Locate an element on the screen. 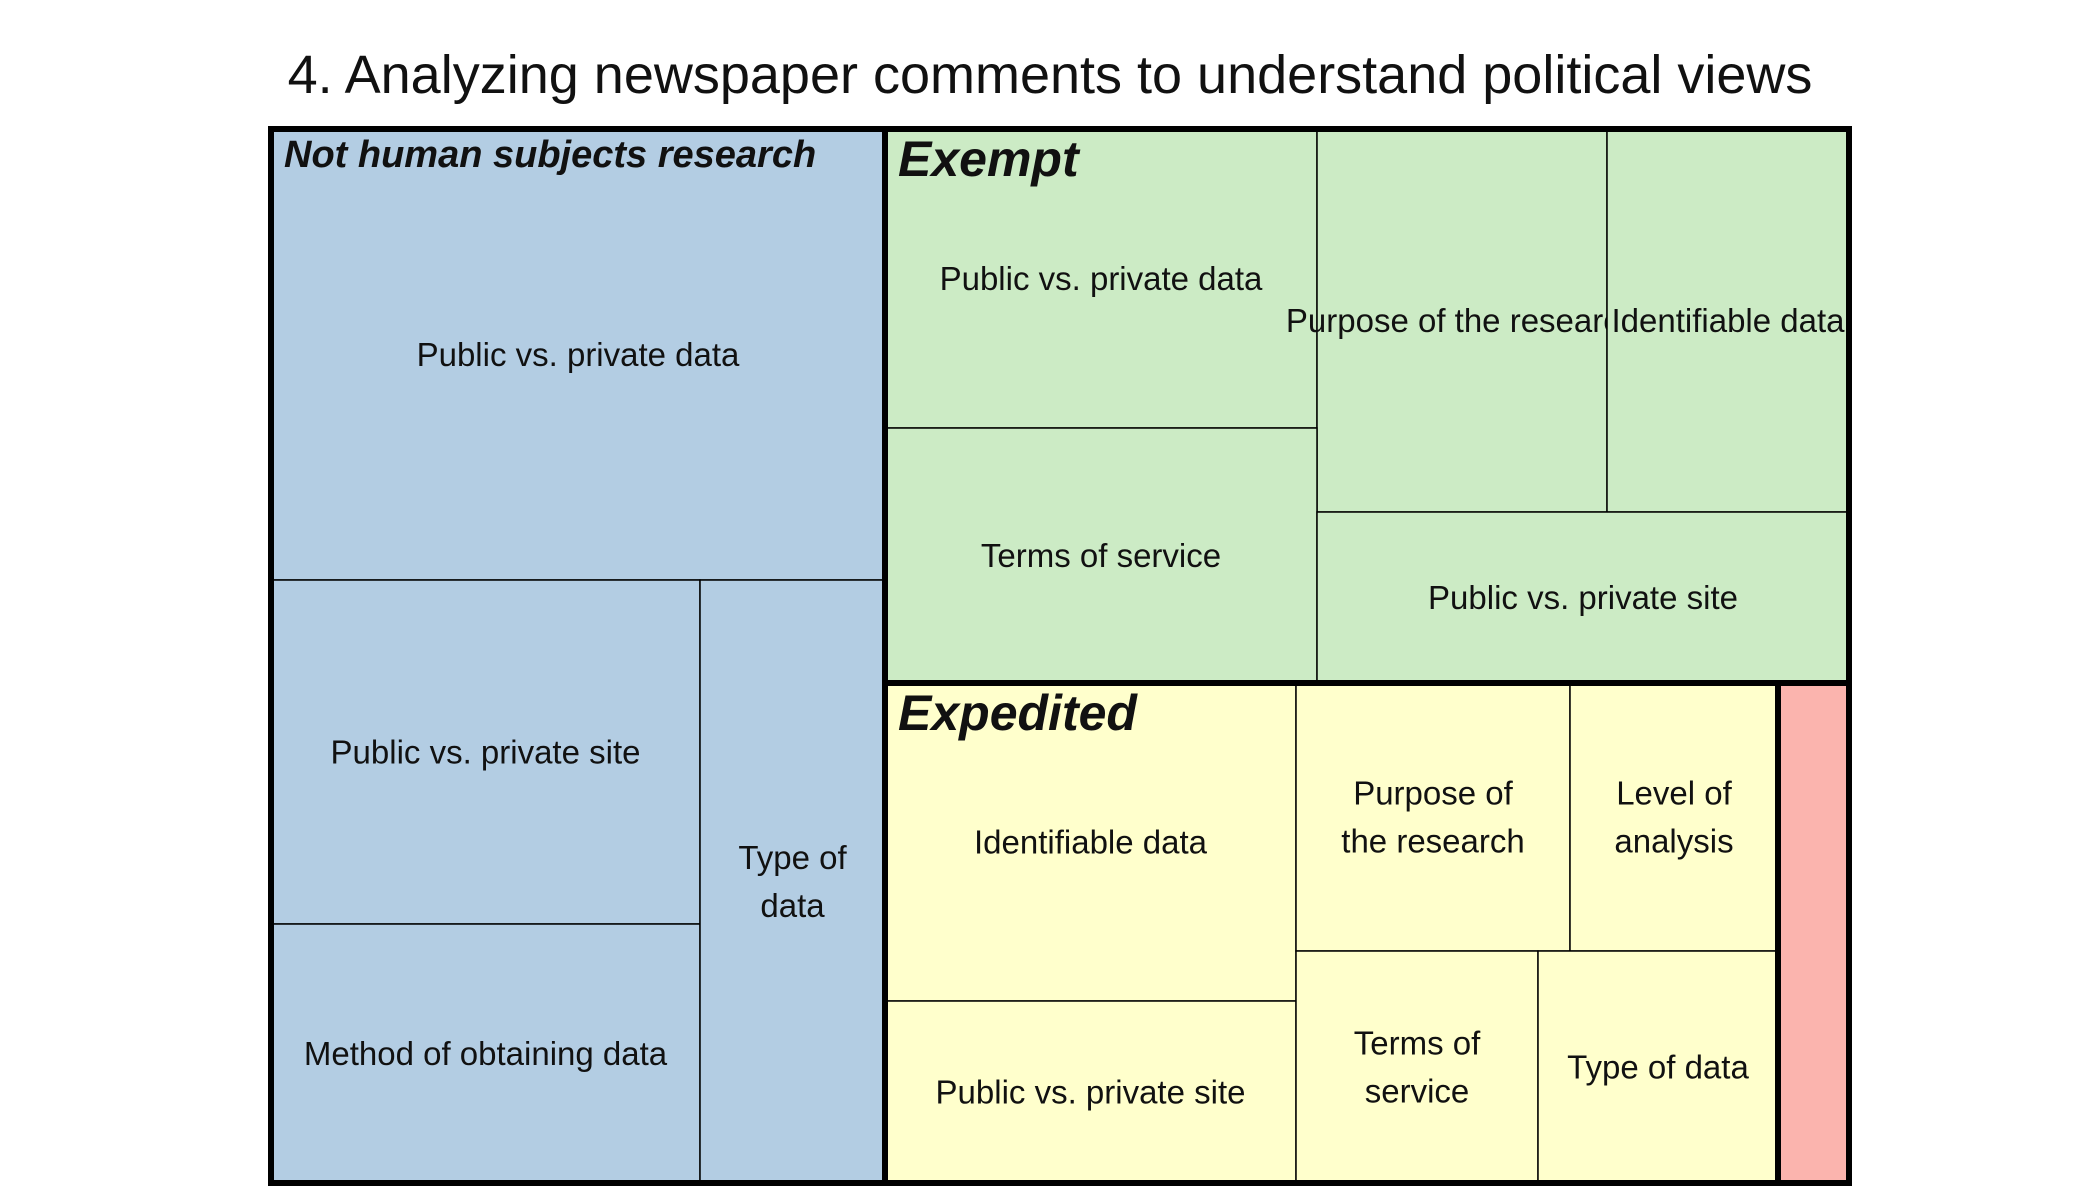  treemap-tile: Method of obtaining data is located at coordinates (485, 1053).